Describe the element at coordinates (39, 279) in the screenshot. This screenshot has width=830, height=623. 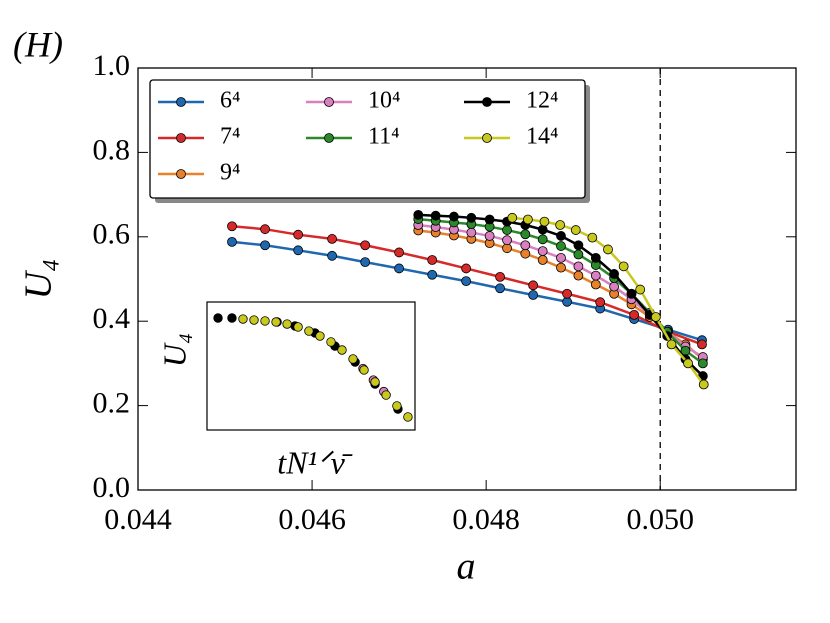
I see `y-axis-label: U₄` at that location.